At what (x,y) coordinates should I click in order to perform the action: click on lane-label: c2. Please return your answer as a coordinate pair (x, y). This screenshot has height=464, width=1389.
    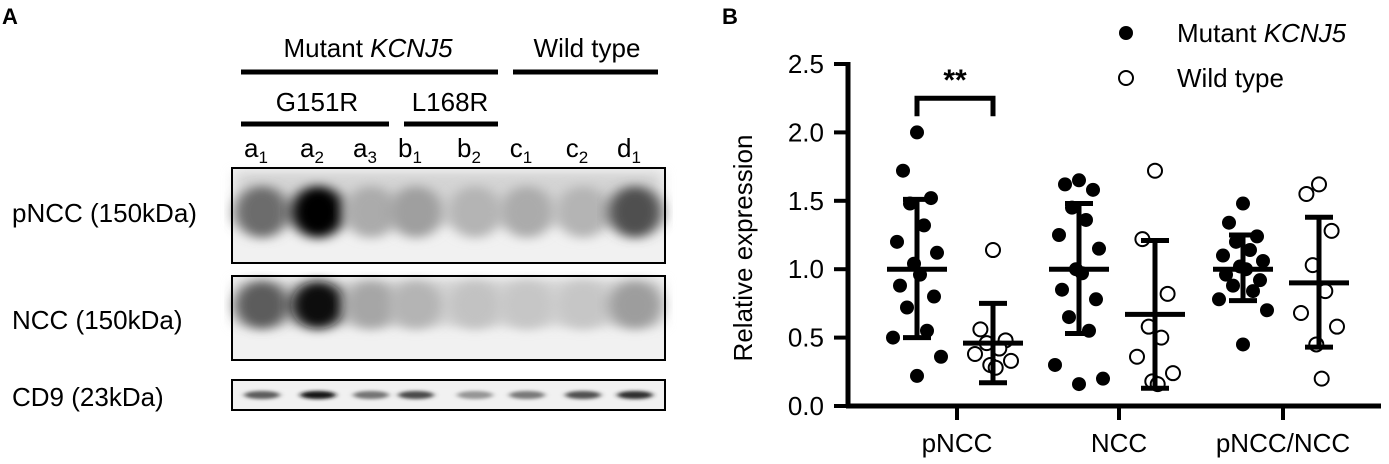
    Looking at the image, I should click on (577, 150).